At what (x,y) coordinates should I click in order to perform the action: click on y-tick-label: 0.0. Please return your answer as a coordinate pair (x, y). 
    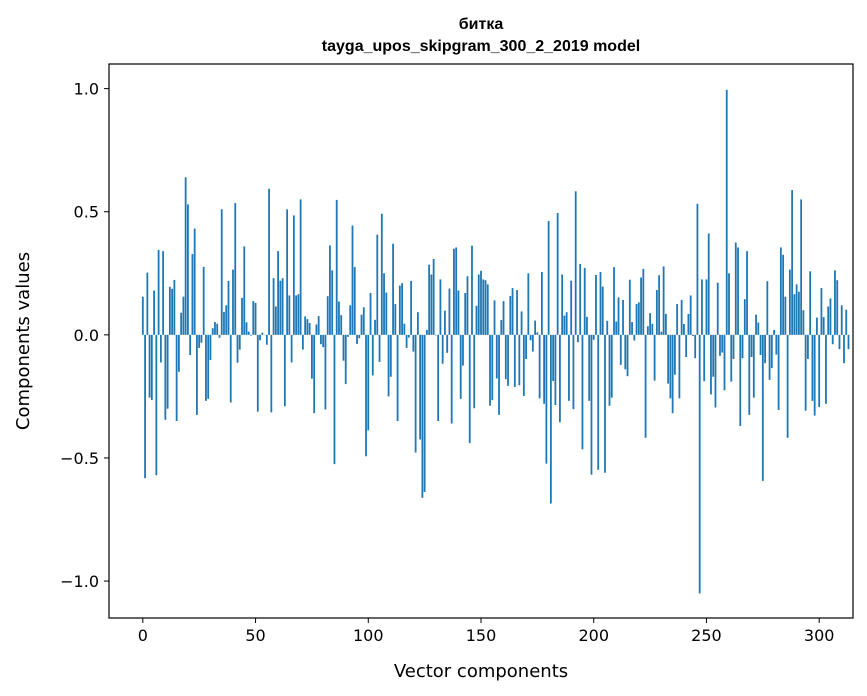
    Looking at the image, I should click on (86, 335).